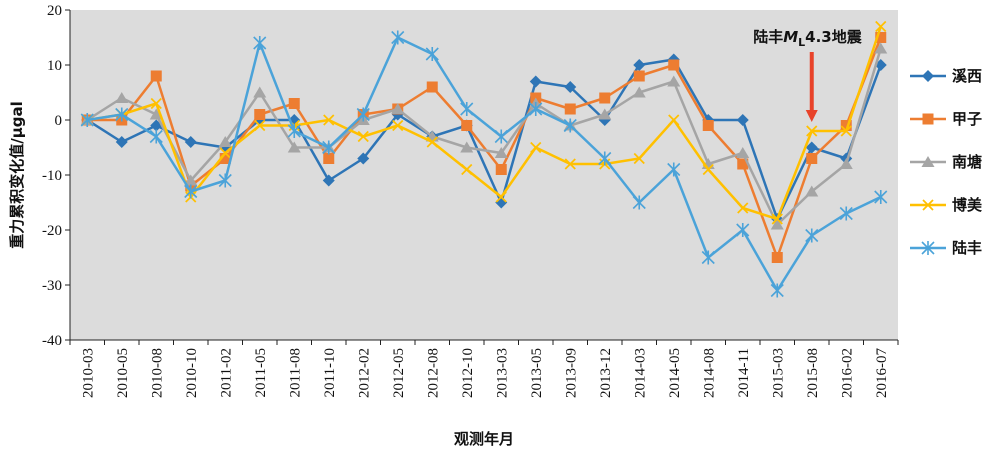 The width and height of the screenshot is (1000, 454). What do you see at coordinates (433, 373) in the screenshot?
I see `x-tick-label: 2012-08` at bounding box center [433, 373].